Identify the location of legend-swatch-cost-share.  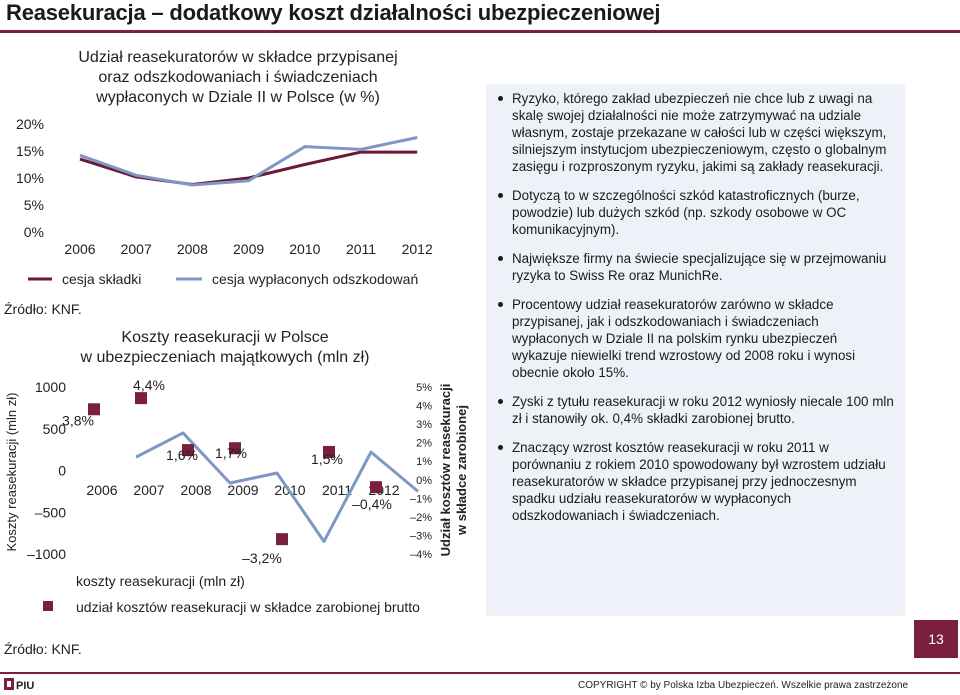
(48, 606).